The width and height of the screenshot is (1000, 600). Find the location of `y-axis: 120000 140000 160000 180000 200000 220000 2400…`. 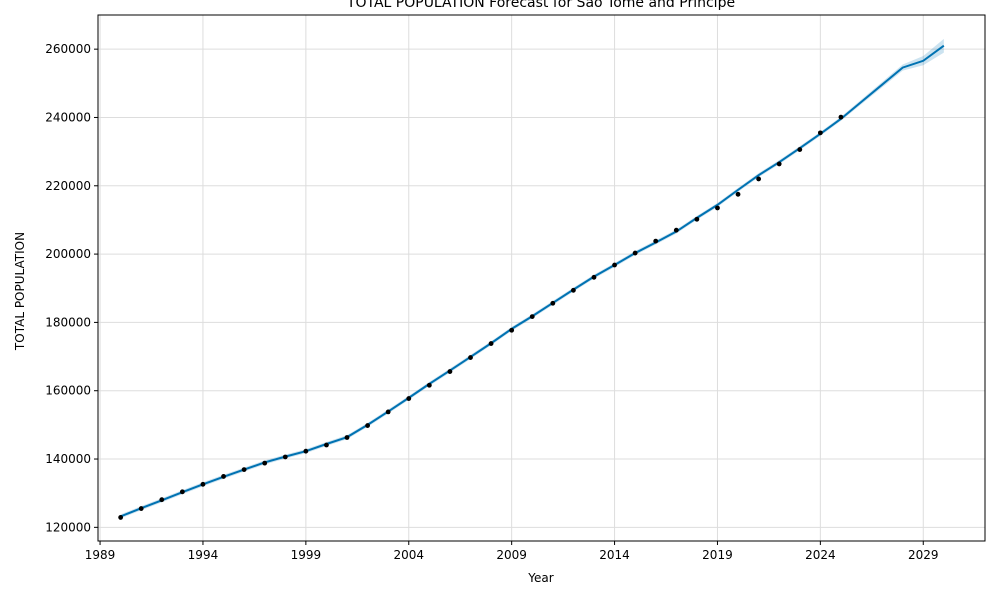

y-axis: 120000 140000 160000 180000 200000 220000 2400… is located at coordinates (71, 288).